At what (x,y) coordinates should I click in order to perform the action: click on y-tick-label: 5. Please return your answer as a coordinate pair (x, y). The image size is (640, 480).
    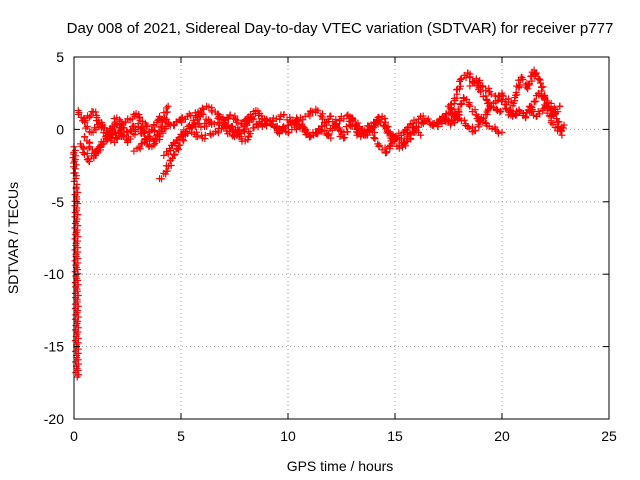
    Looking at the image, I should click on (60, 57).